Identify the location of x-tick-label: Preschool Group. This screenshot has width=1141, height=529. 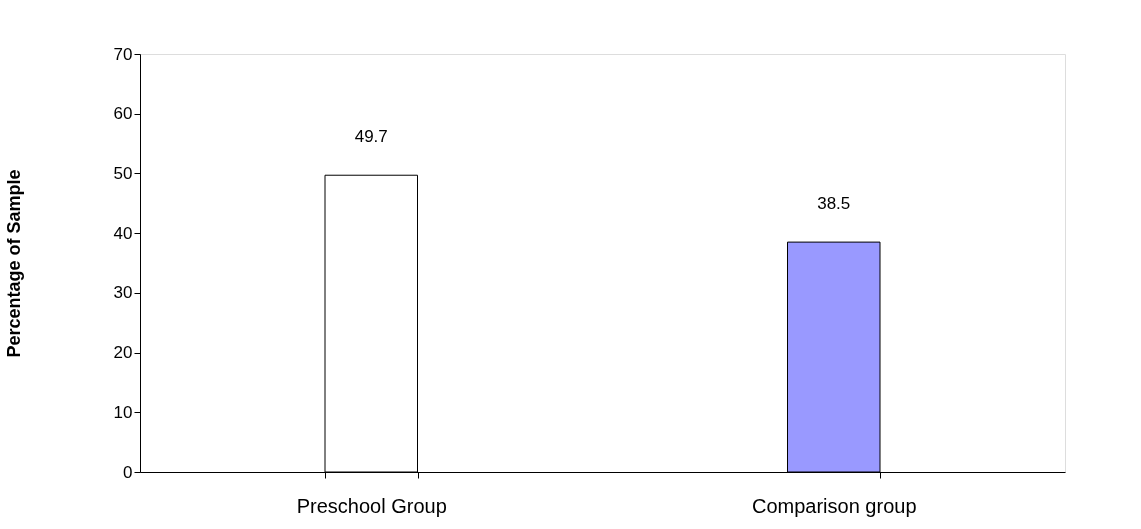
(371, 505).